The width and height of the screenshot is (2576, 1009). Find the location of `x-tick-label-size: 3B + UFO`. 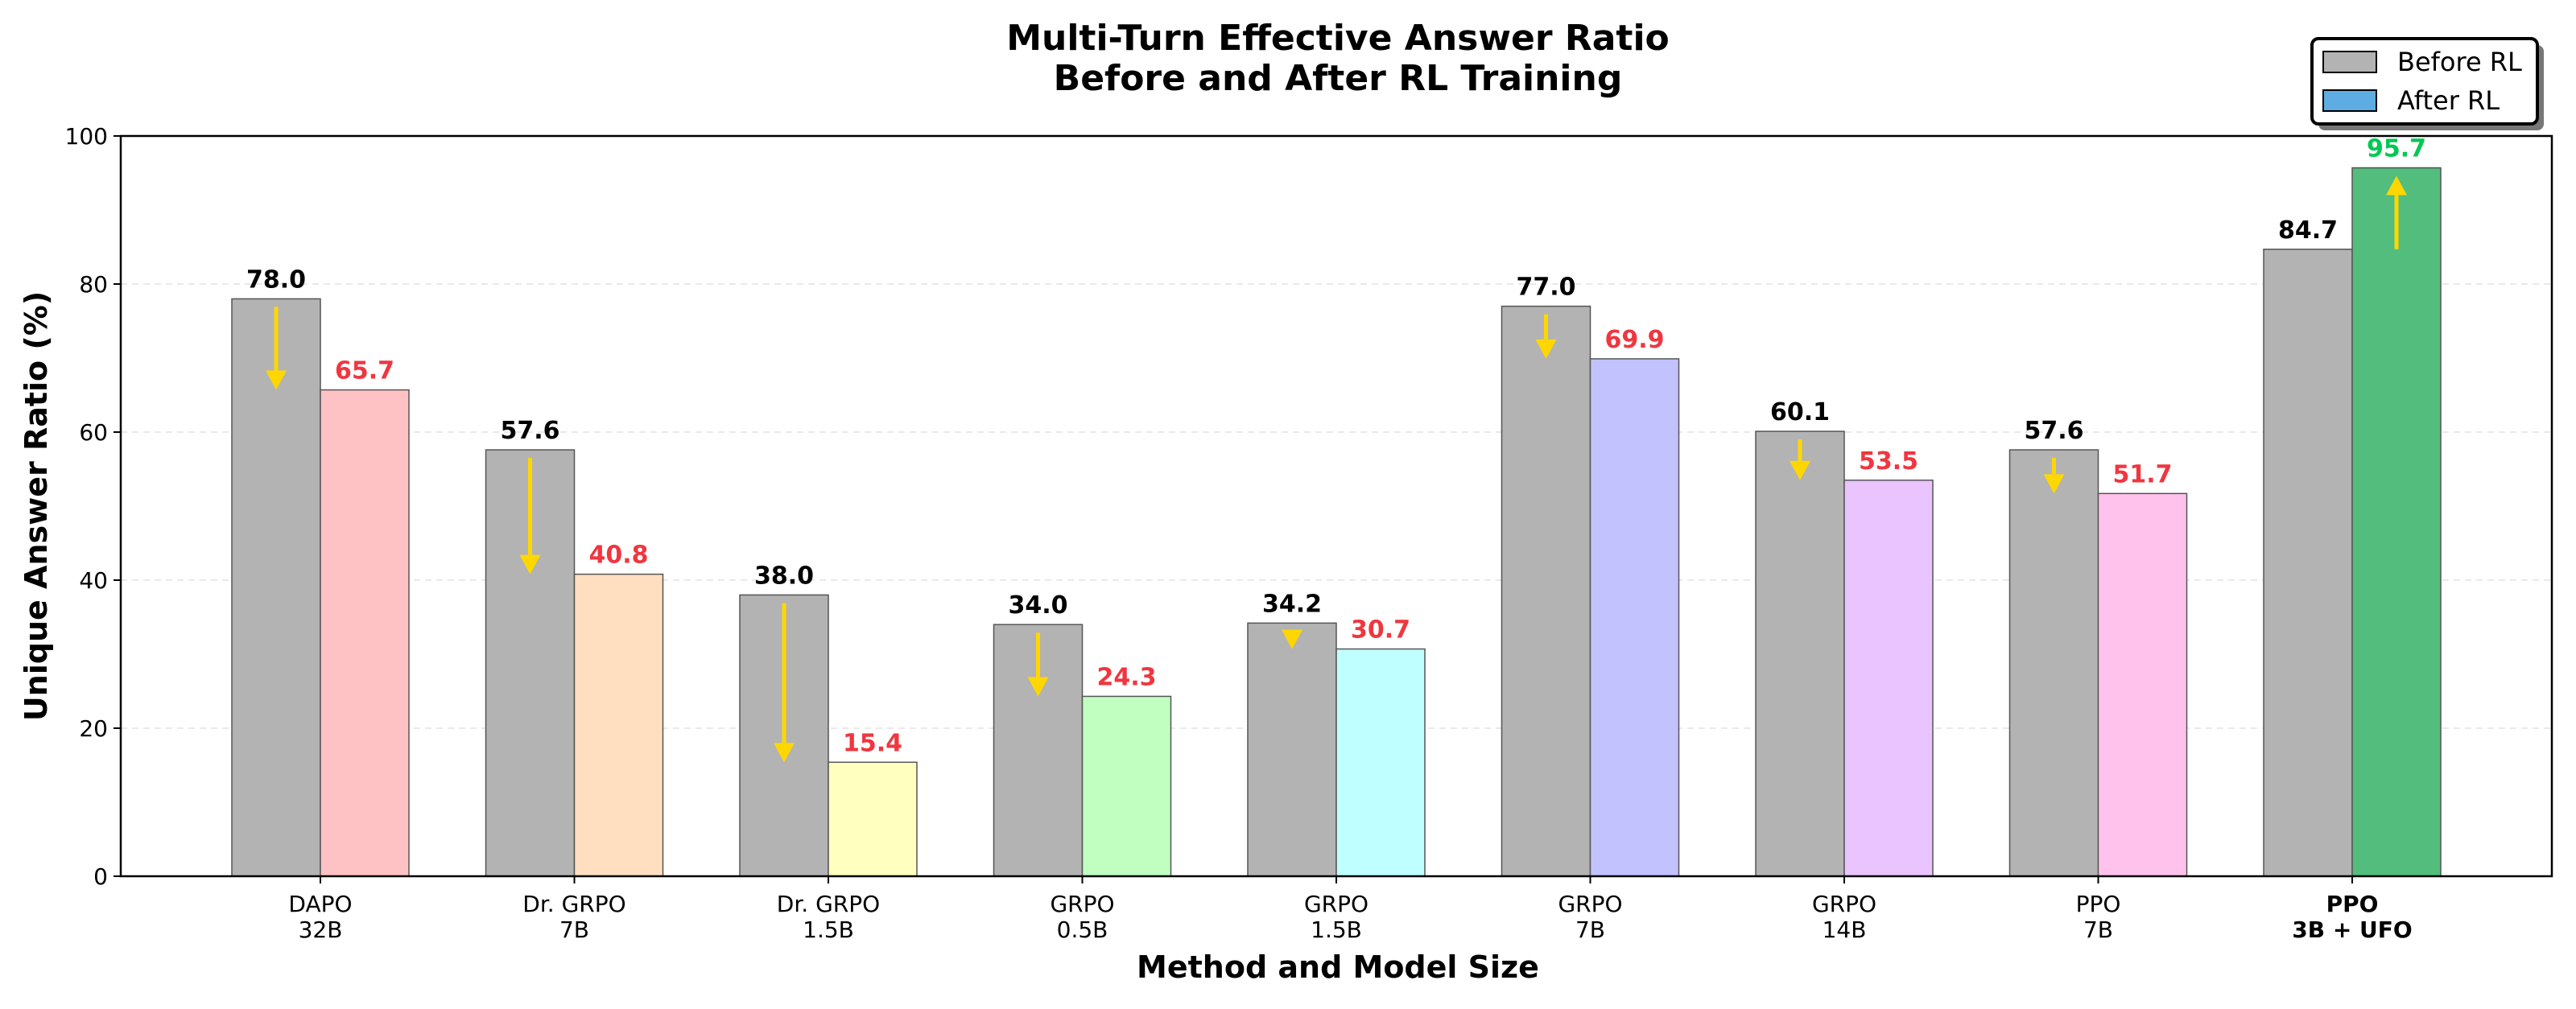

x-tick-label-size: 3B + UFO is located at coordinates (2352, 930).